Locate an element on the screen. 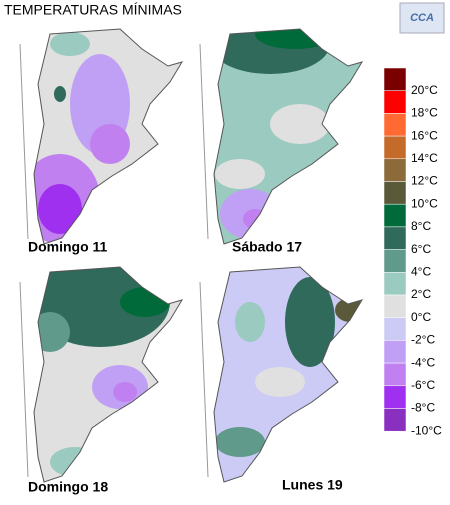  logo: CCA is located at coordinates (422, 18).